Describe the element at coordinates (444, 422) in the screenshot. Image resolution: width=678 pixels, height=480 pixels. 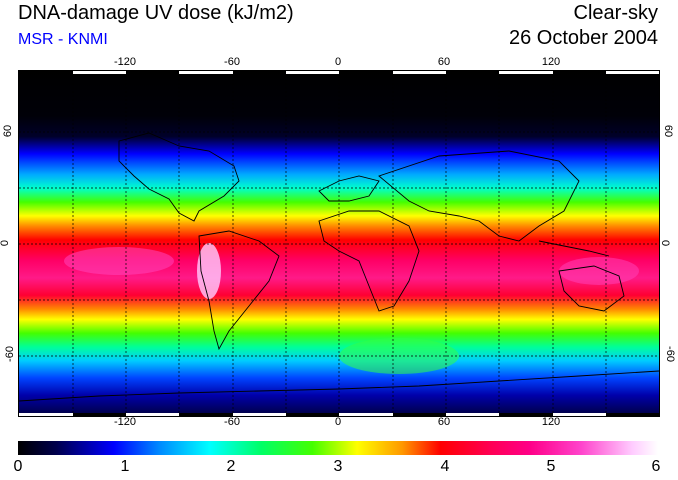
I see `lon-tick-bottom: 60` at that location.